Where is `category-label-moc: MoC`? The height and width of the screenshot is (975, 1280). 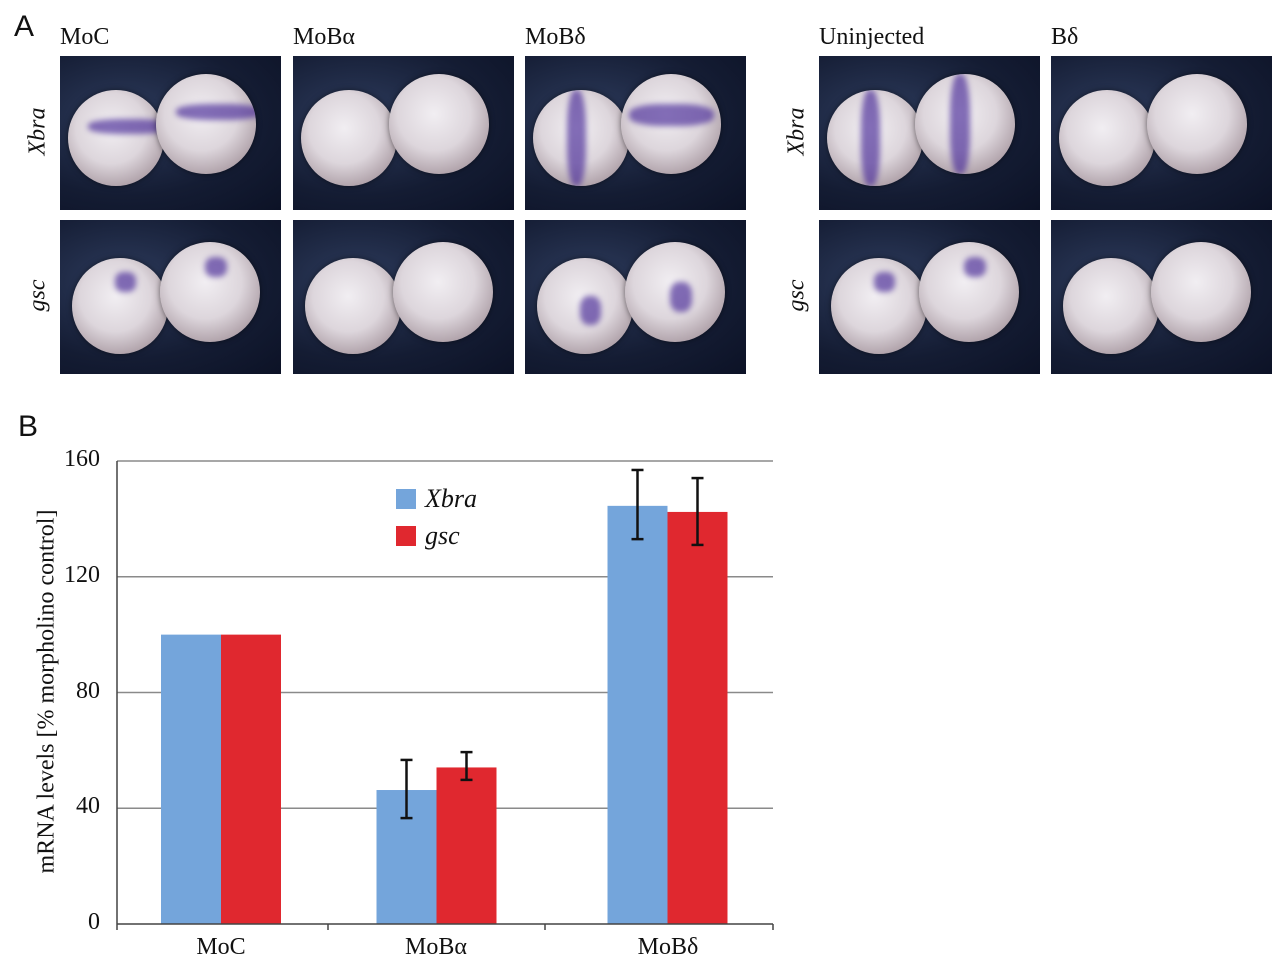 category-label-moc: MoC is located at coordinates (221, 947).